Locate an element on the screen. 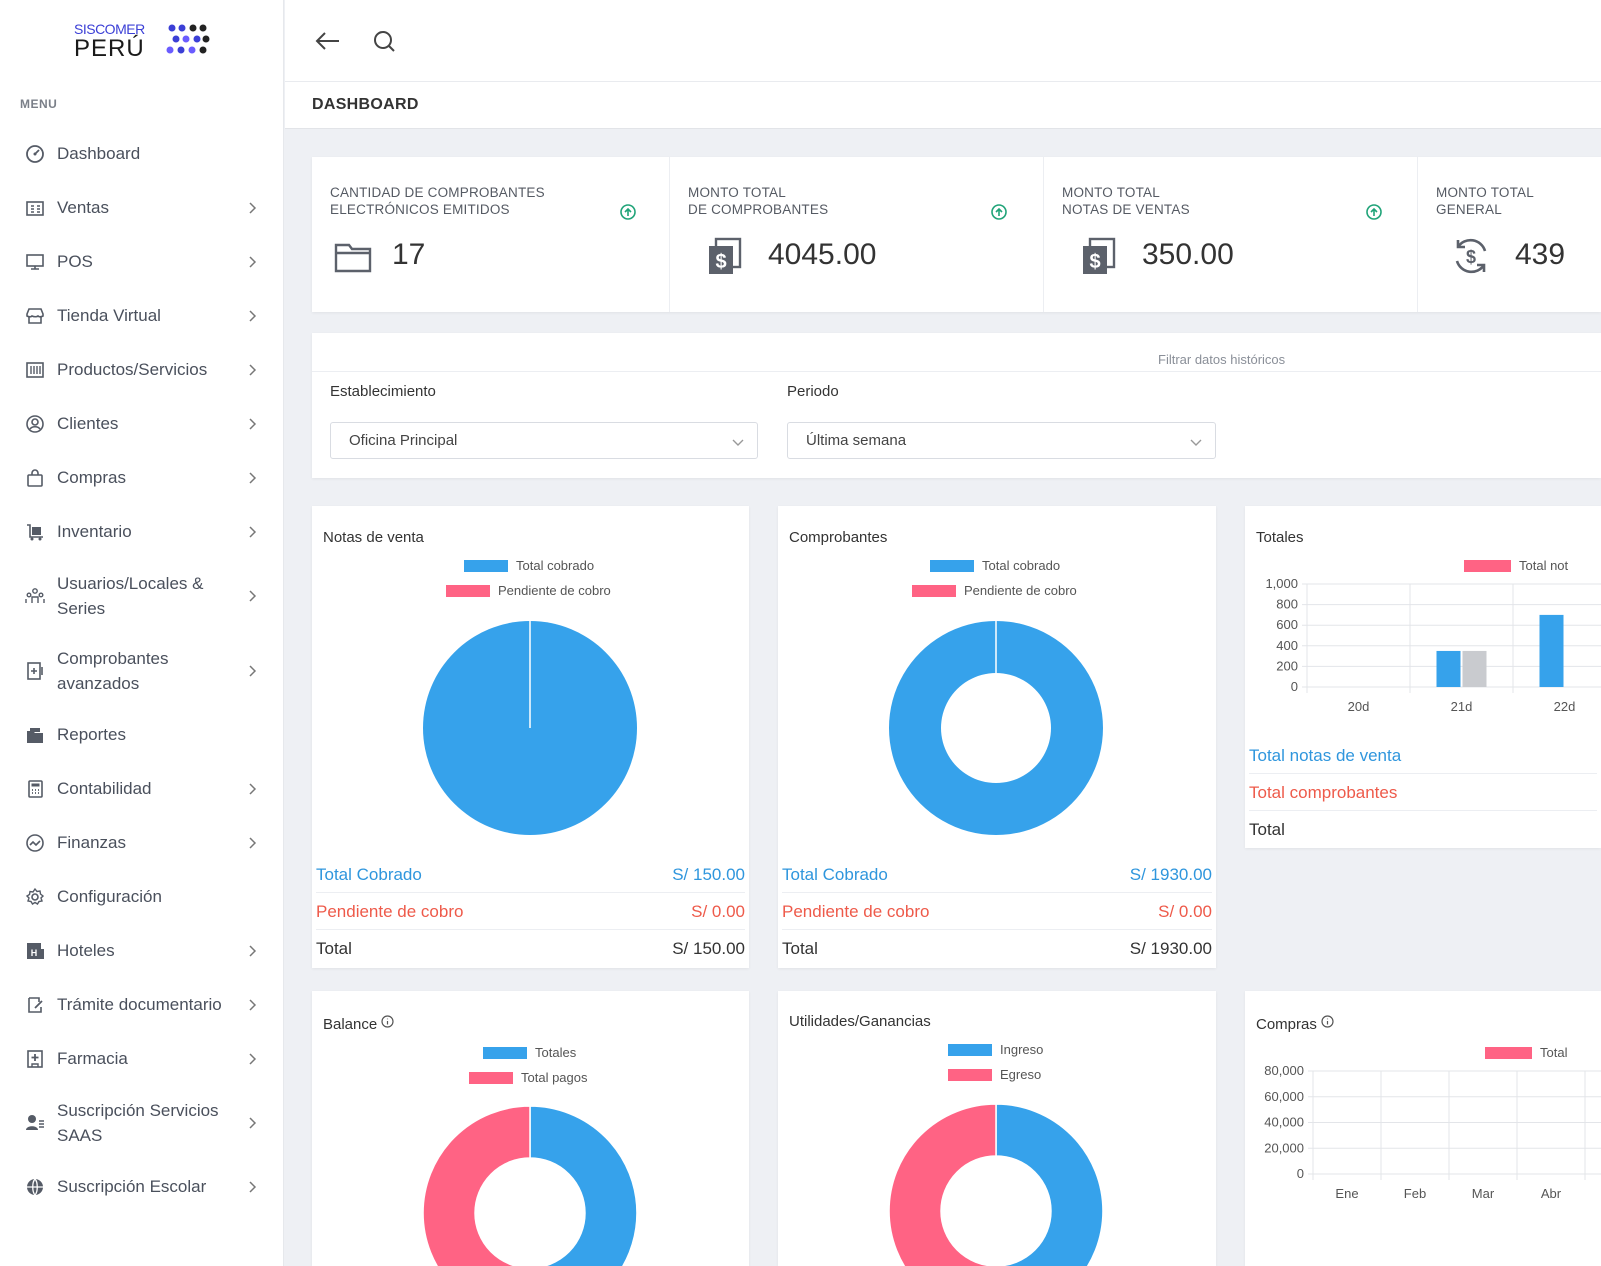 This screenshot has height=1266, width=1601. row-label: Pendiente de cobro is located at coordinates (390, 911).